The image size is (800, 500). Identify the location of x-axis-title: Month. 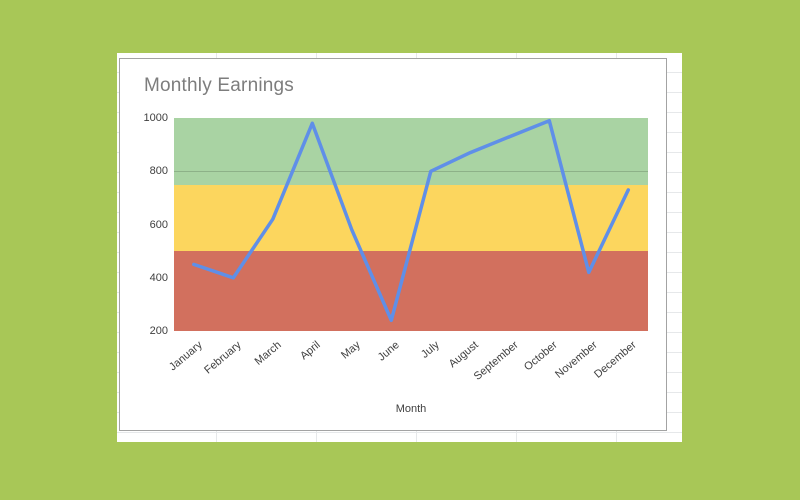
(411, 409).